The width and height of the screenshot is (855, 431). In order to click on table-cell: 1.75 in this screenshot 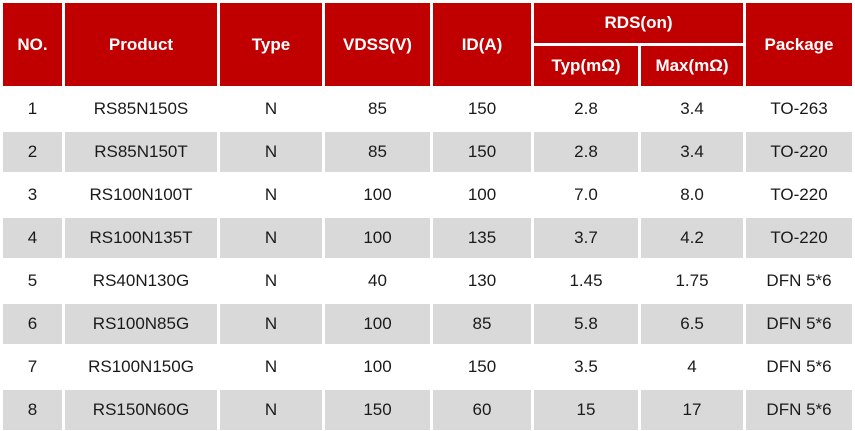, I will do `click(692, 281)`.